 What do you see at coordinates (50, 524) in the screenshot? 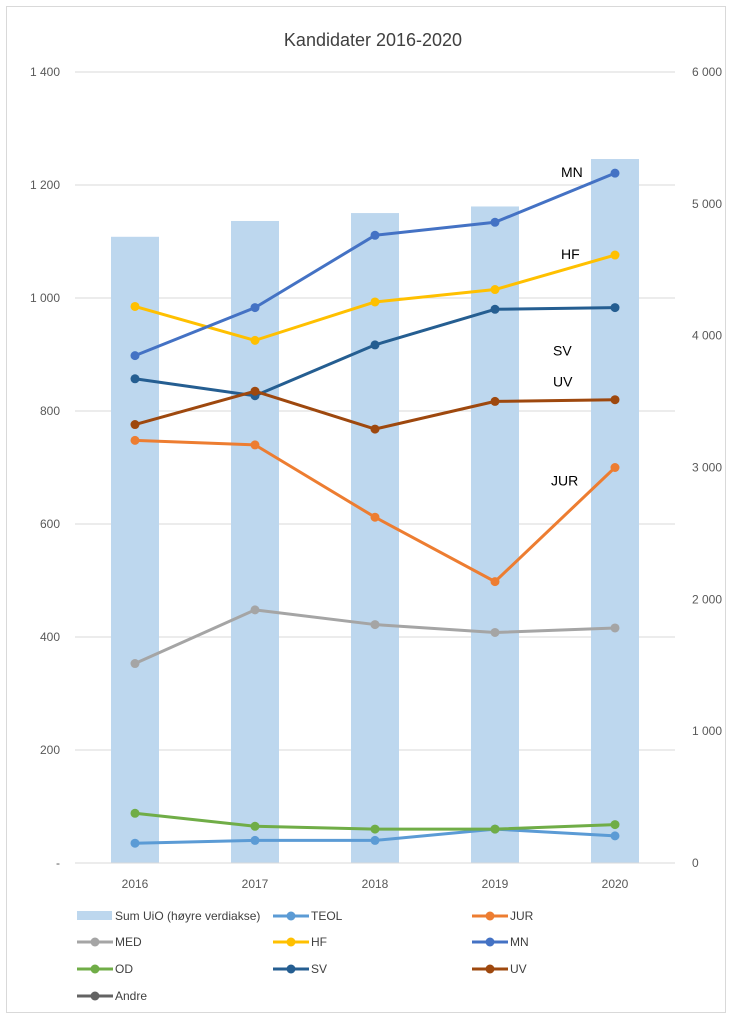
I see `y-left-tick-label: 600` at bounding box center [50, 524].